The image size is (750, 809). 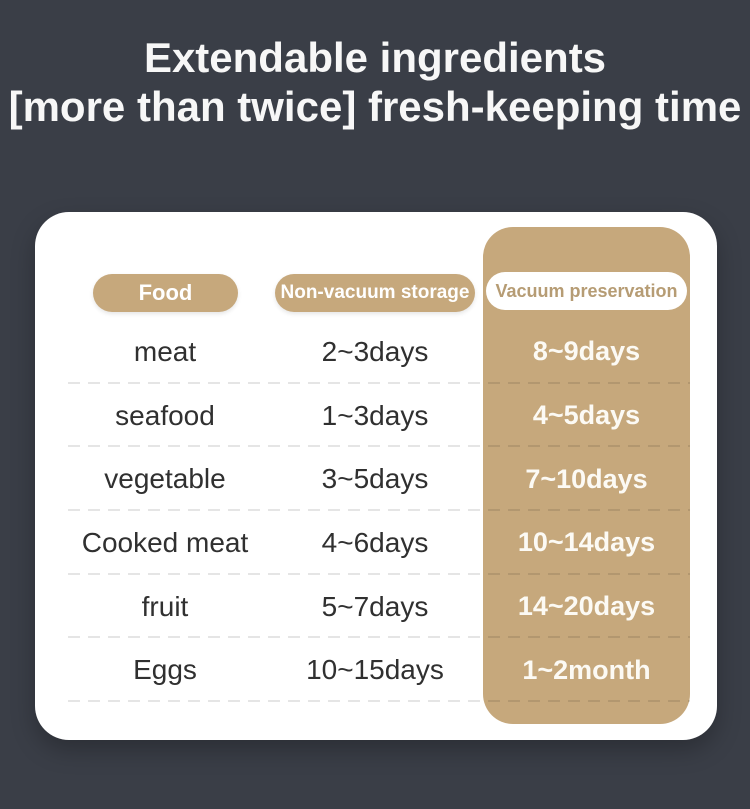 I want to click on cell-non-vacuum-duration: 4~6days, so click(x=375, y=542).